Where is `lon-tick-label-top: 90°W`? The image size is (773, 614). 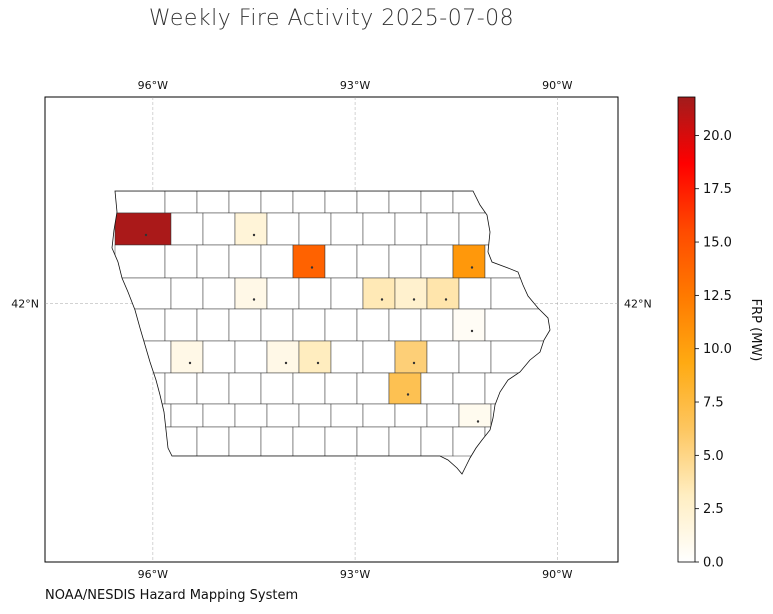
lon-tick-label-top: 90°W is located at coordinates (557, 85).